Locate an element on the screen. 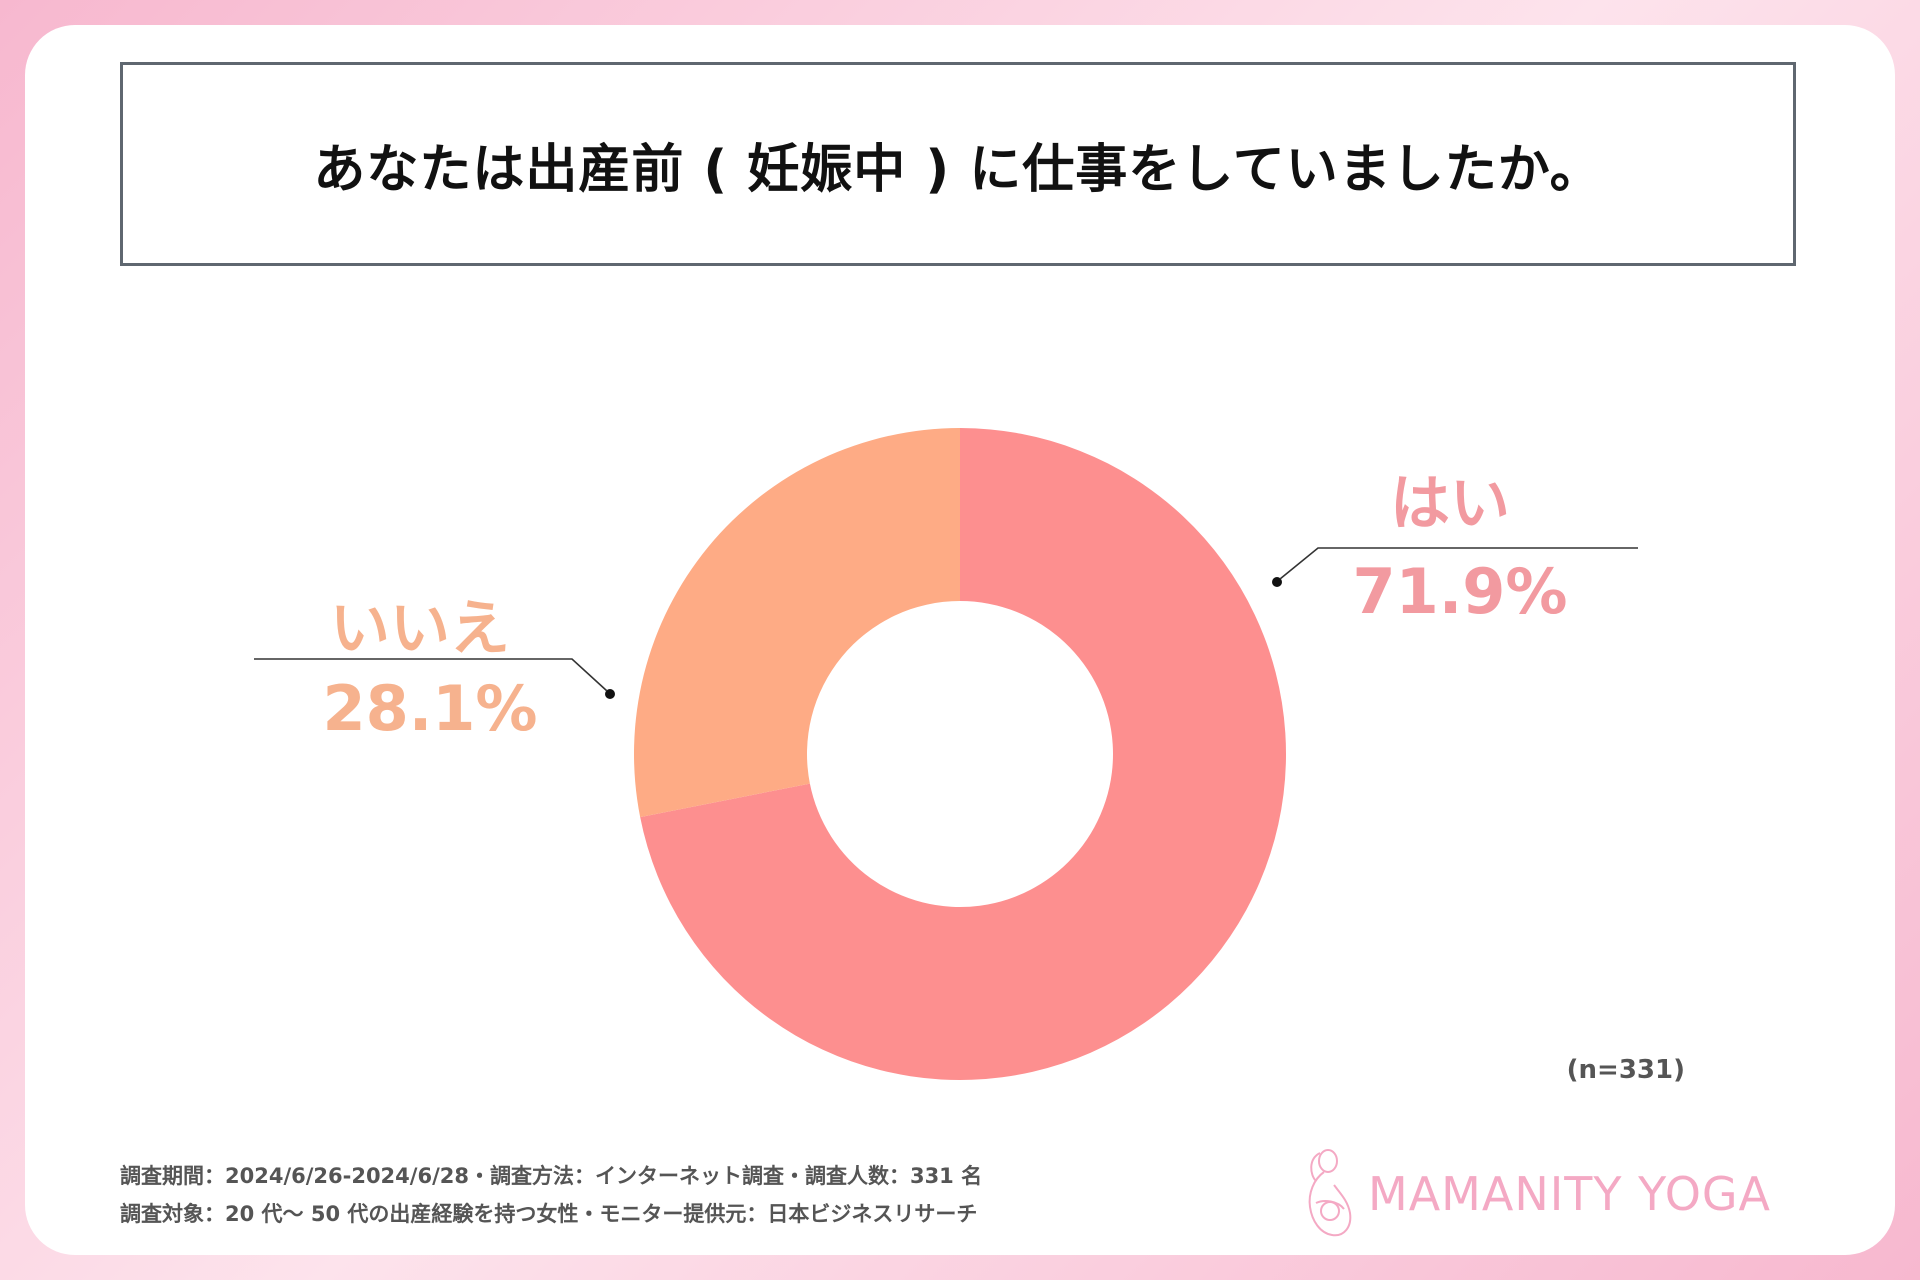 This screenshot has height=1280, width=1920. yes-leader-dot is located at coordinates (1277, 582).